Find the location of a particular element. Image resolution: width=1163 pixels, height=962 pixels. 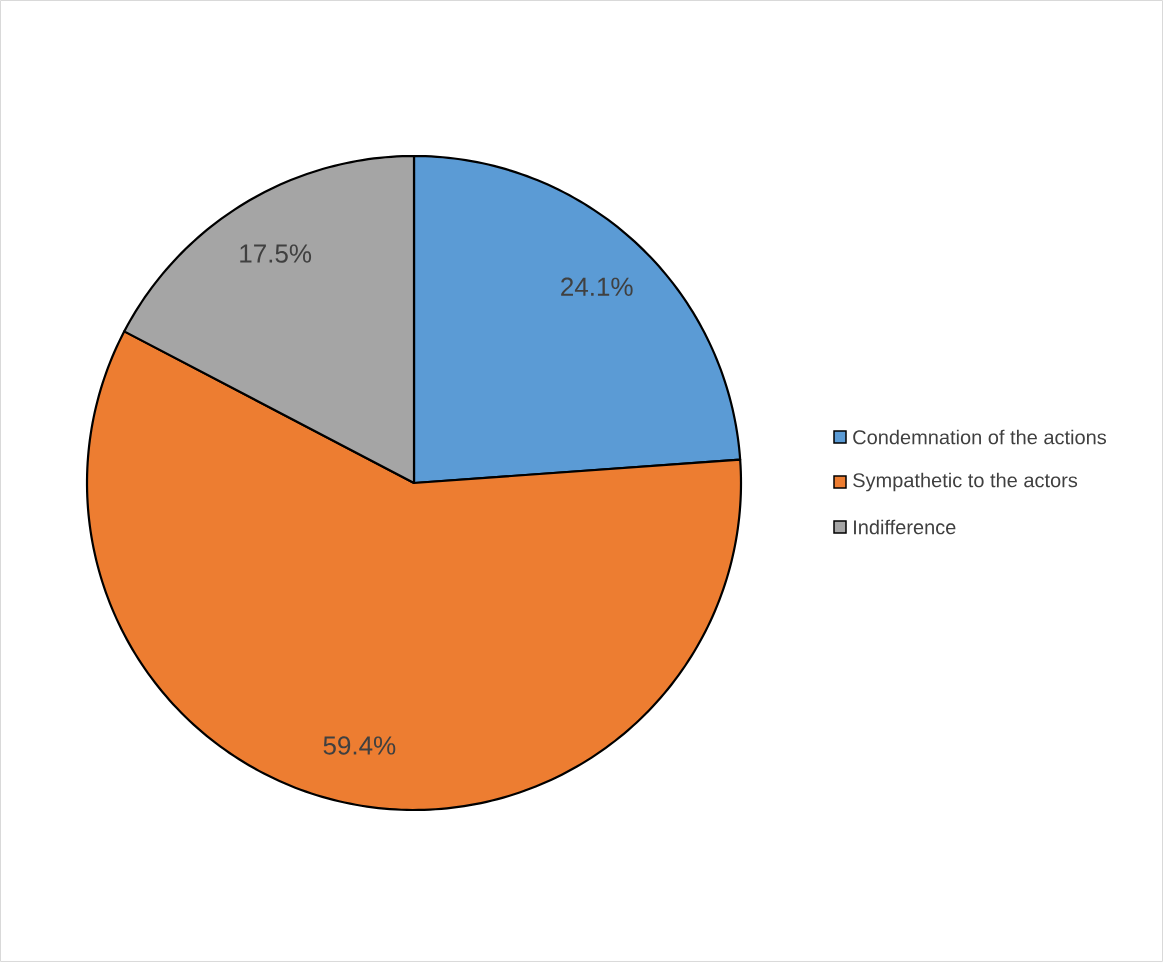

legend-label: Sympathetic to the actors is located at coordinates (965, 482).